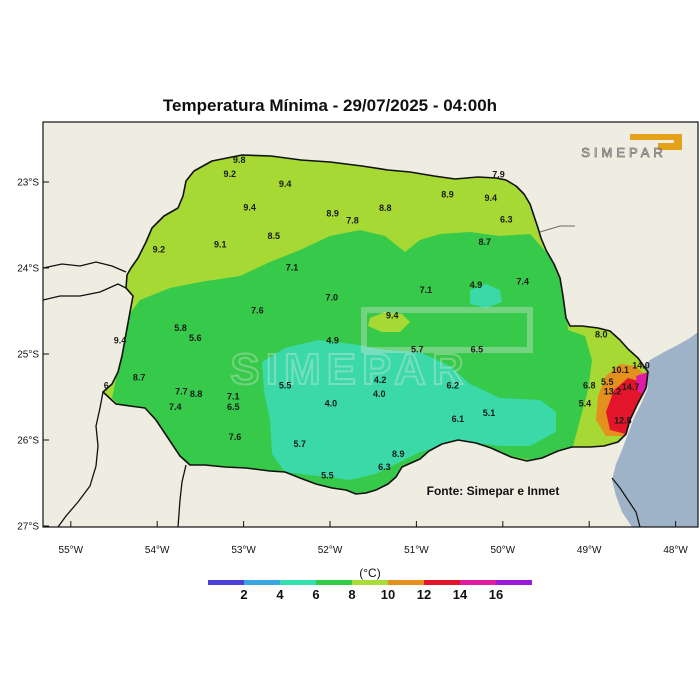 This screenshot has width=700, height=700. What do you see at coordinates (157, 550) in the screenshot?
I see `lon-tick-label: 54°W` at bounding box center [157, 550].